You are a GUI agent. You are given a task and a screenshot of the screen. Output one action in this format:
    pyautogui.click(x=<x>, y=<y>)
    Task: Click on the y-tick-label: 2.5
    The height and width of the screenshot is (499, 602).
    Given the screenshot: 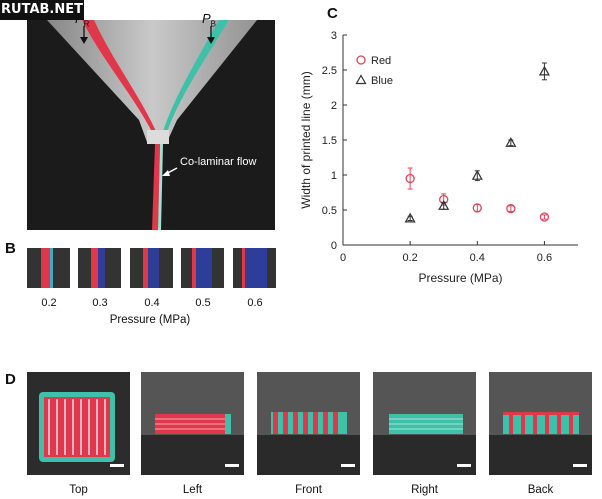 What is the action you would take?
    pyautogui.click(x=329, y=71)
    